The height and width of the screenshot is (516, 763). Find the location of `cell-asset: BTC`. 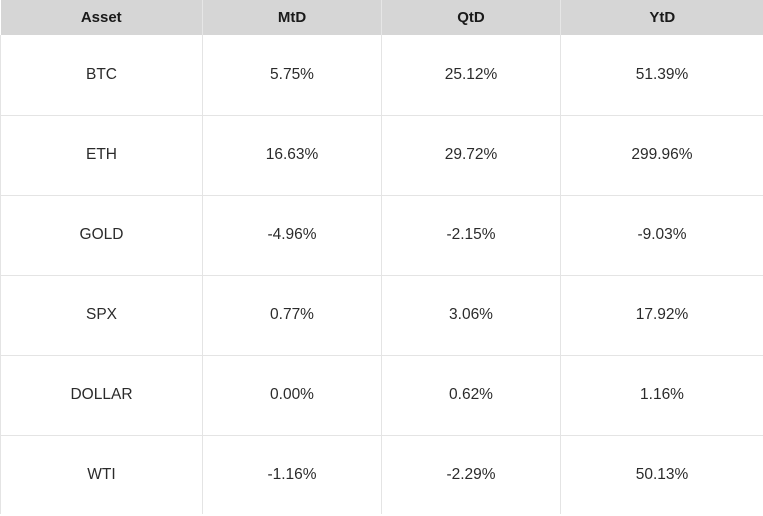

cell-asset: BTC is located at coordinates (101, 75).